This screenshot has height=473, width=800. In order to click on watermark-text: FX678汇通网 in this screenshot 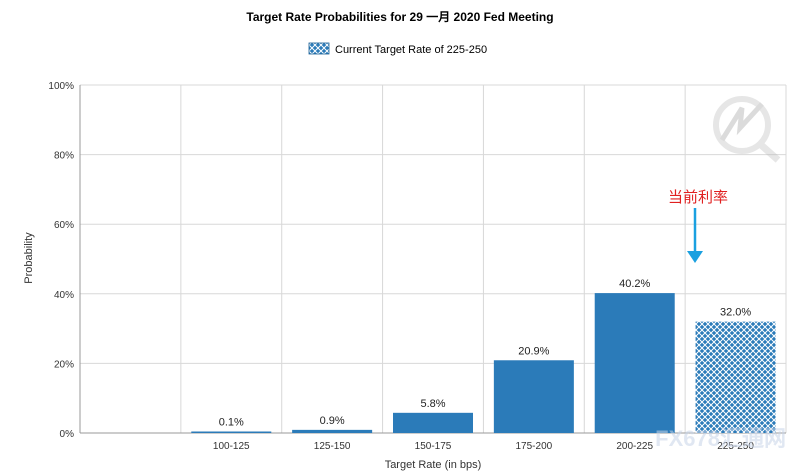, I will do `click(720, 438)`.